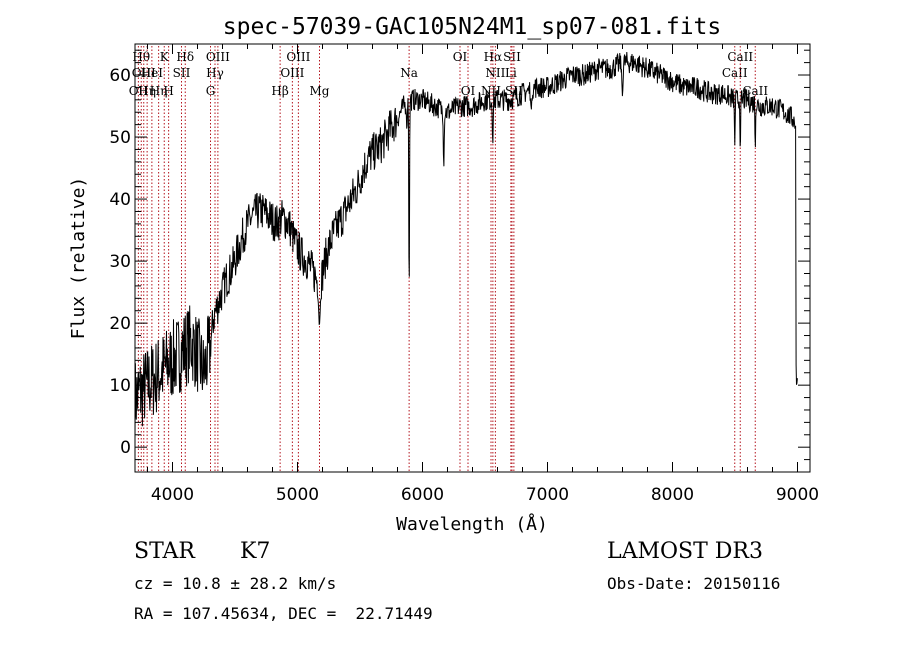 The image size is (900, 649). I want to click on x-tick-label-8000: 8000, so click(672, 495).